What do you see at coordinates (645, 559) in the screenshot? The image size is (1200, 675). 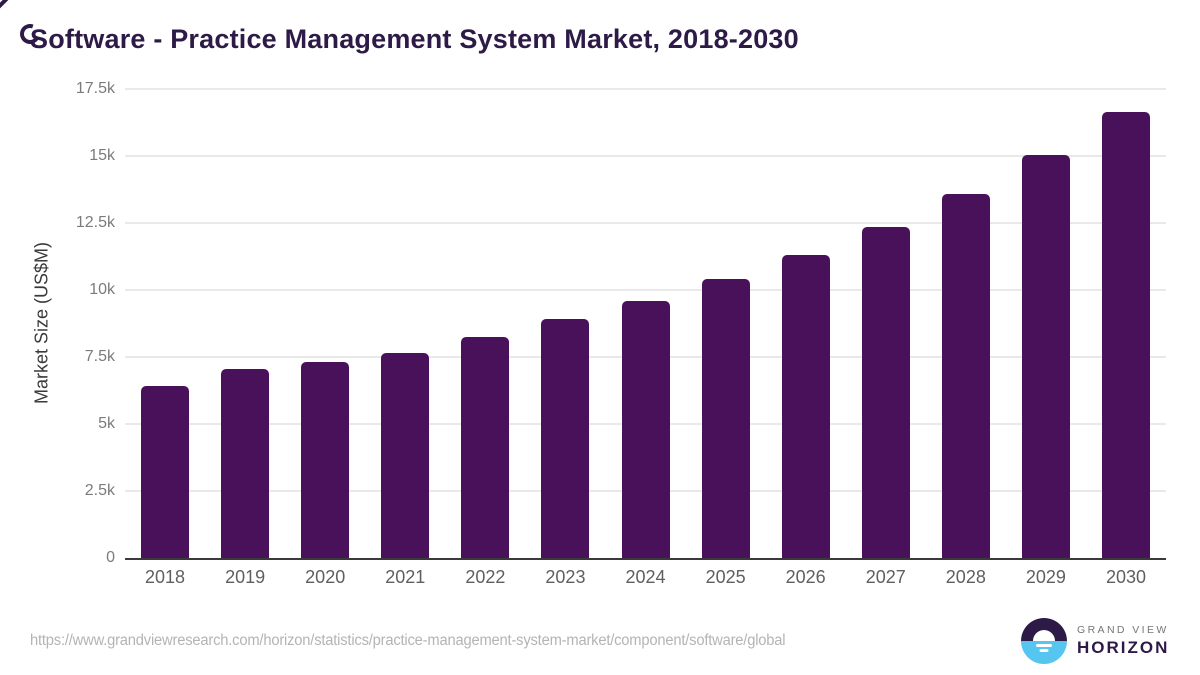 I see `x-axis-line` at bounding box center [645, 559].